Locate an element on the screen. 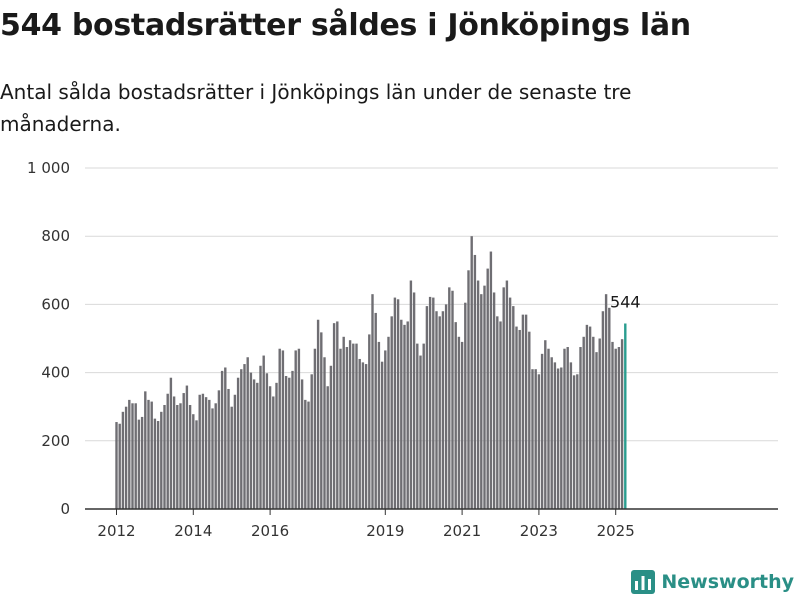  x-tick-label: 2025 is located at coordinates (616, 531).